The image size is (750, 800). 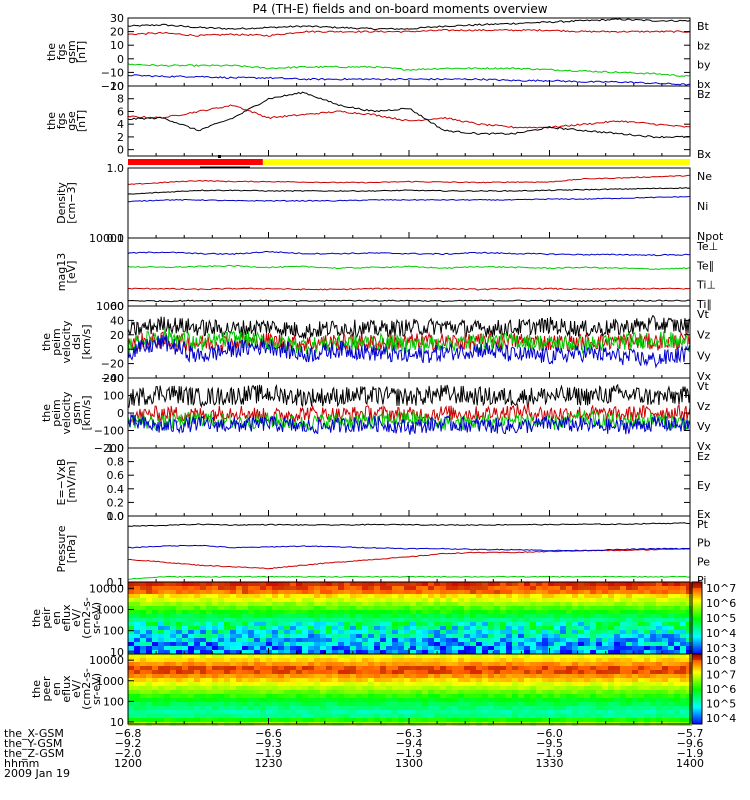 I want to click on legend-Pt: Pt, so click(x=703, y=524).